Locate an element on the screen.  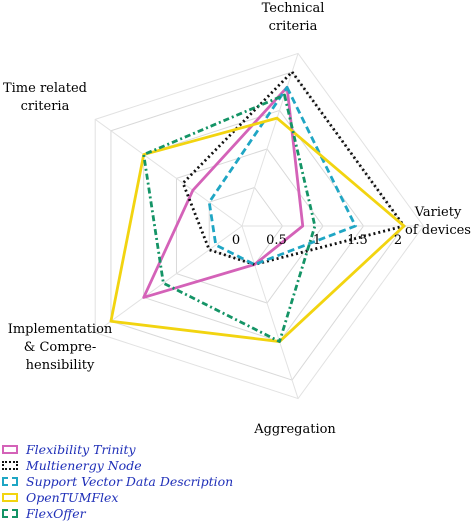
axis-label: Aggregation is located at coordinates (294, 429).